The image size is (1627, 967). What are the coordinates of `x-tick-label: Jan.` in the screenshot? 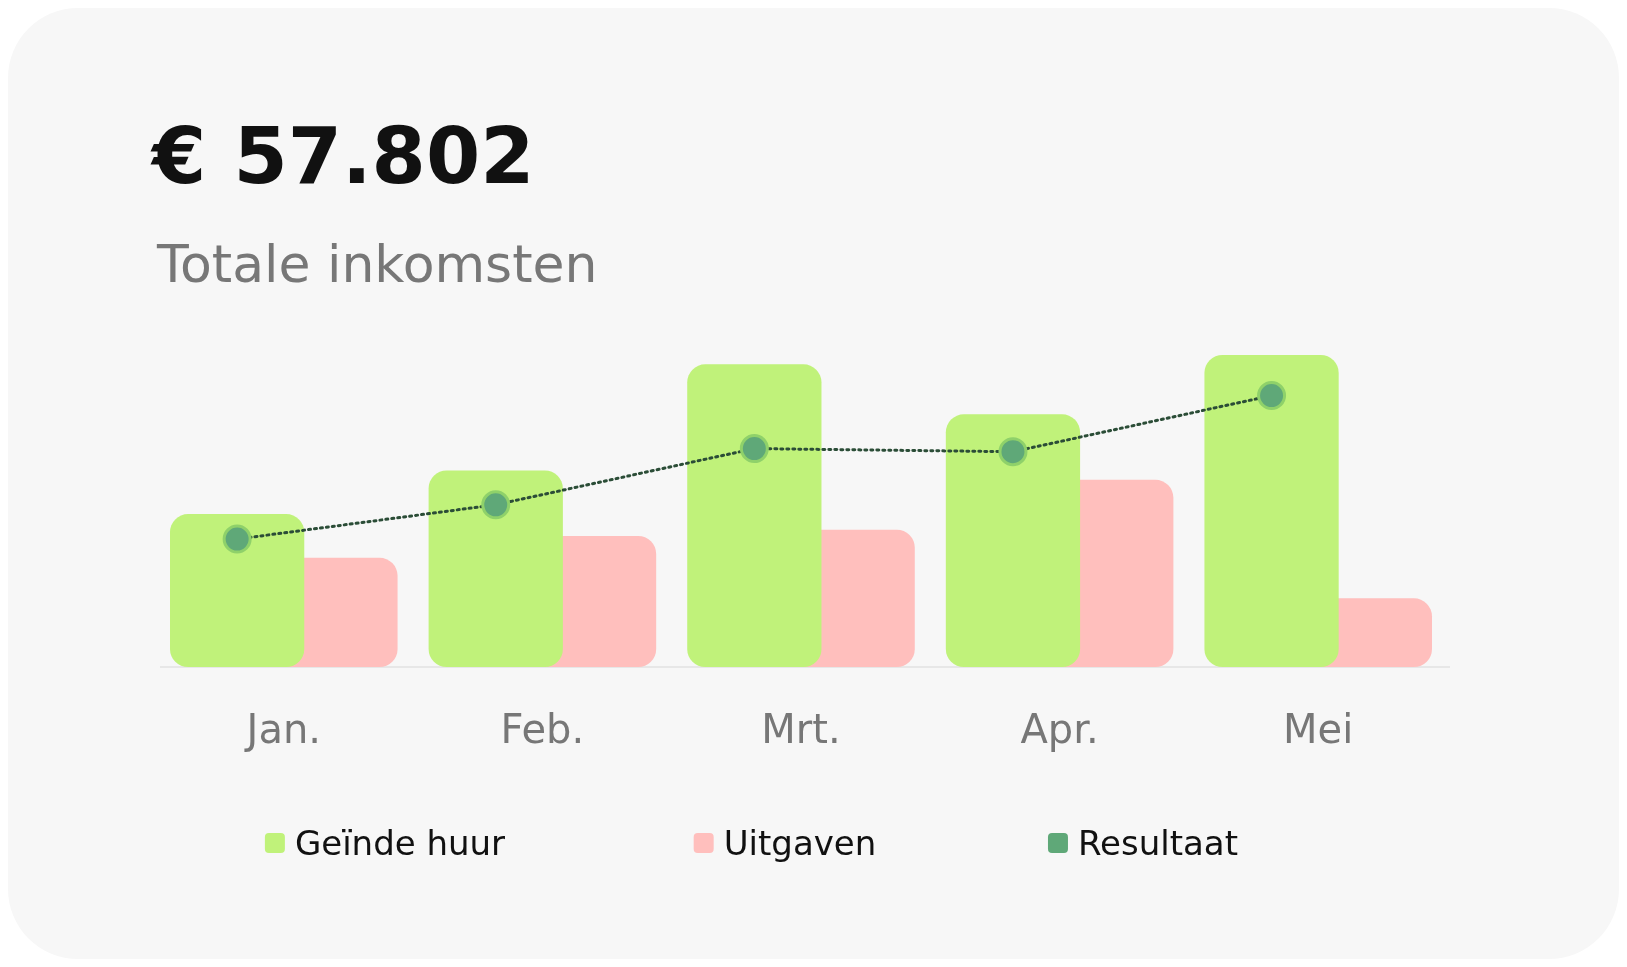 It's located at (282, 729).